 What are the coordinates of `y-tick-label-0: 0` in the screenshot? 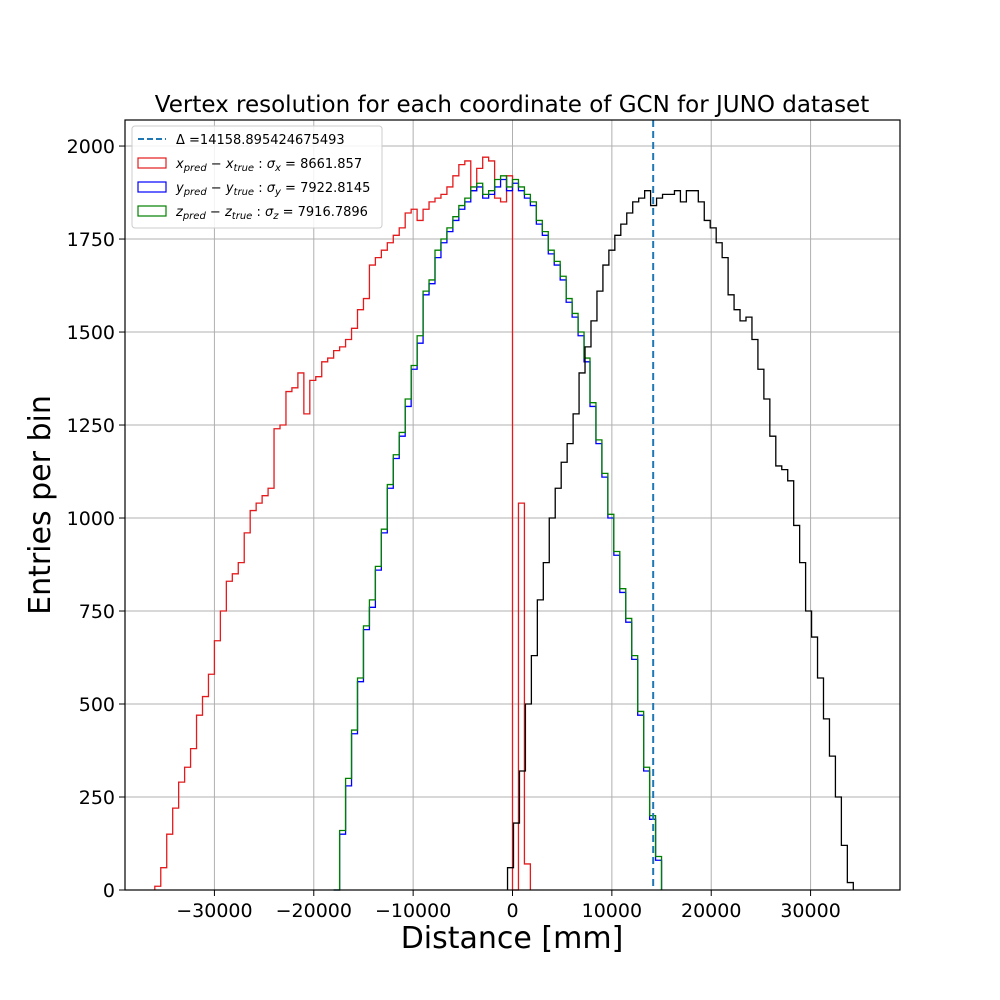 It's located at (109, 891).